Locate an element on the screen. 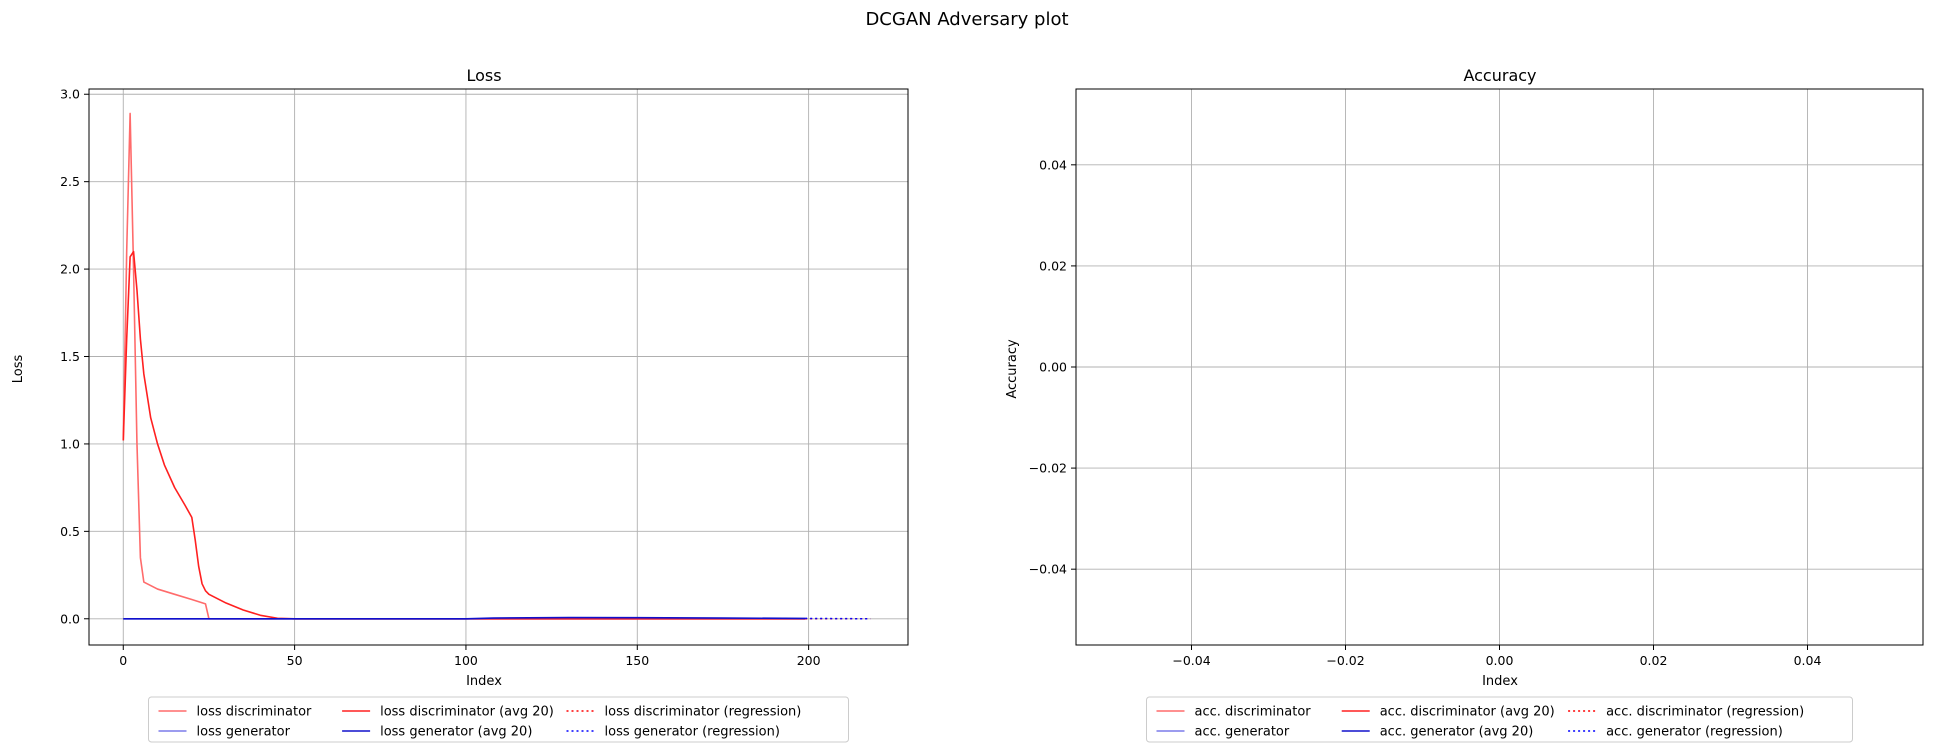  loss-x-tick-label: 50 is located at coordinates (295, 660).